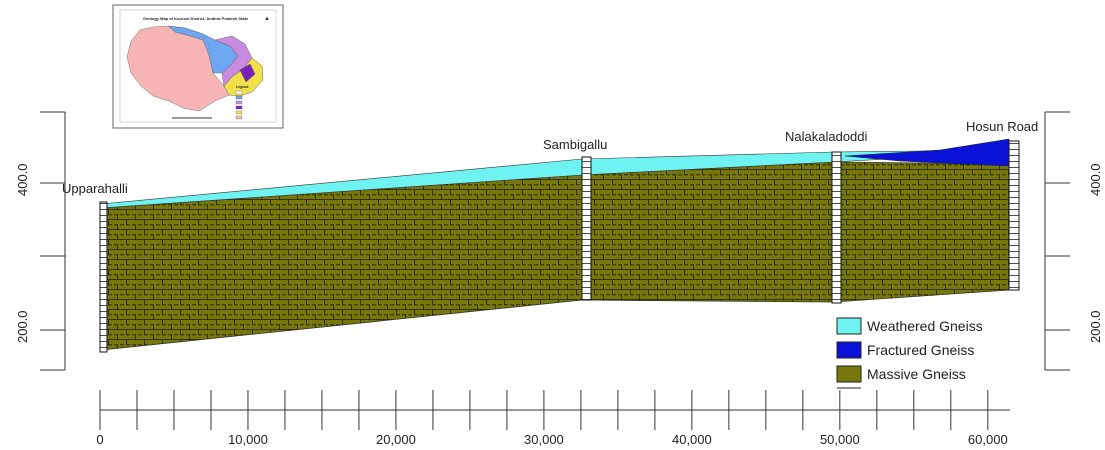 The image size is (1105, 450). What do you see at coordinates (241, 102) in the screenshot?
I see `inset-legend: Legend` at bounding box center [241, 102].